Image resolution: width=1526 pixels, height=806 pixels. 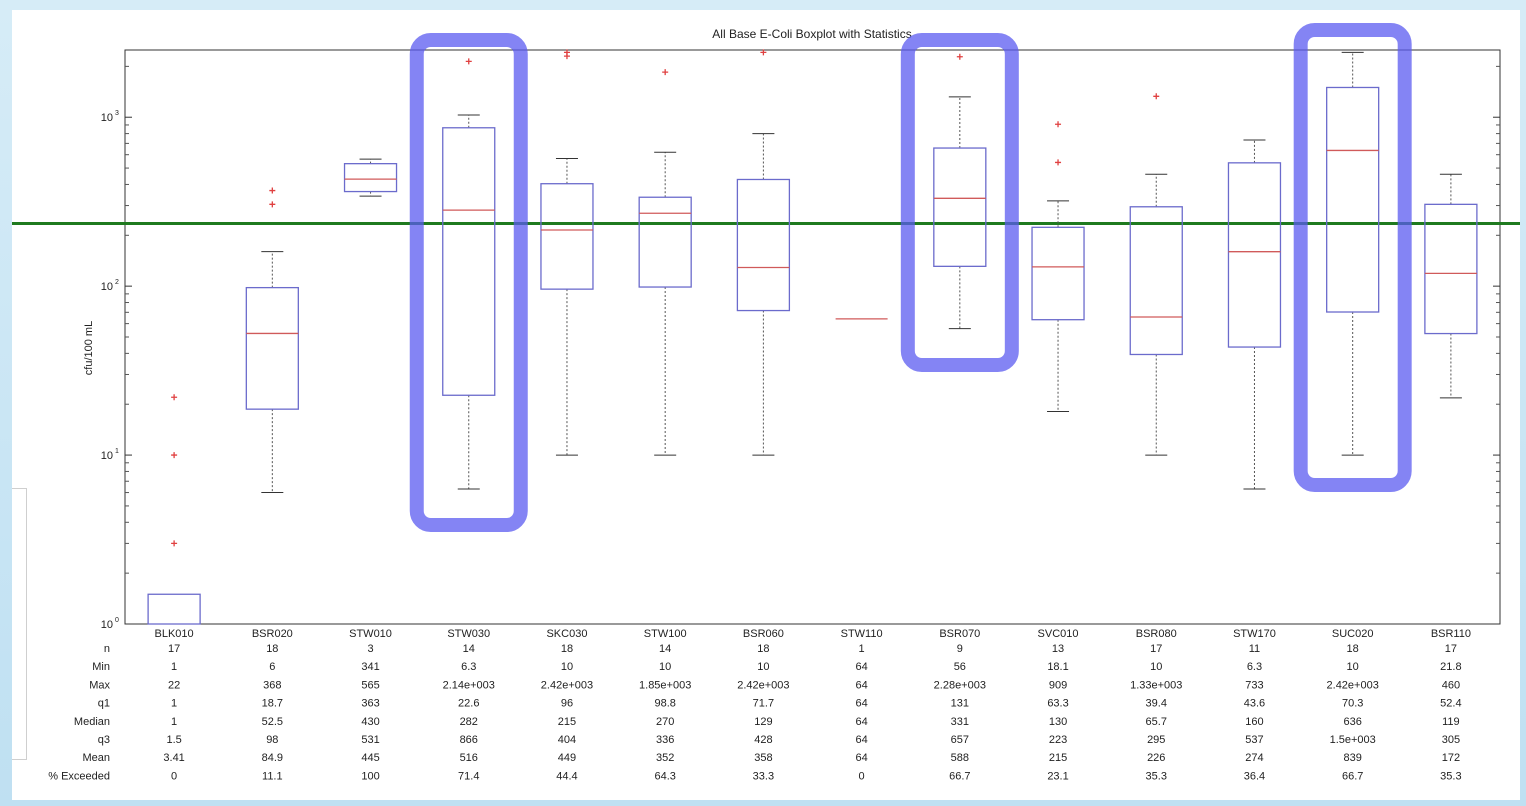 I want to click on stats-row-label: Mean, so click(x=96, y=758).